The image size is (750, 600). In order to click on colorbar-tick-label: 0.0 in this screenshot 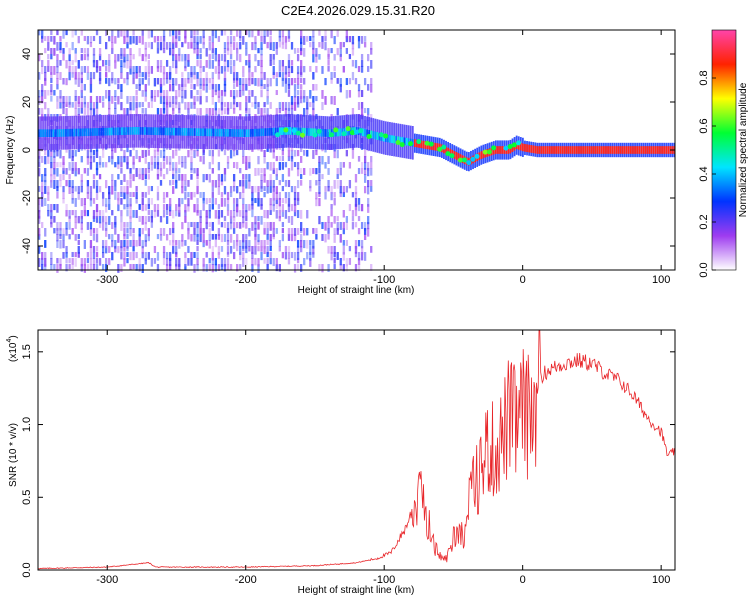, I will do `click(704, 269)`.